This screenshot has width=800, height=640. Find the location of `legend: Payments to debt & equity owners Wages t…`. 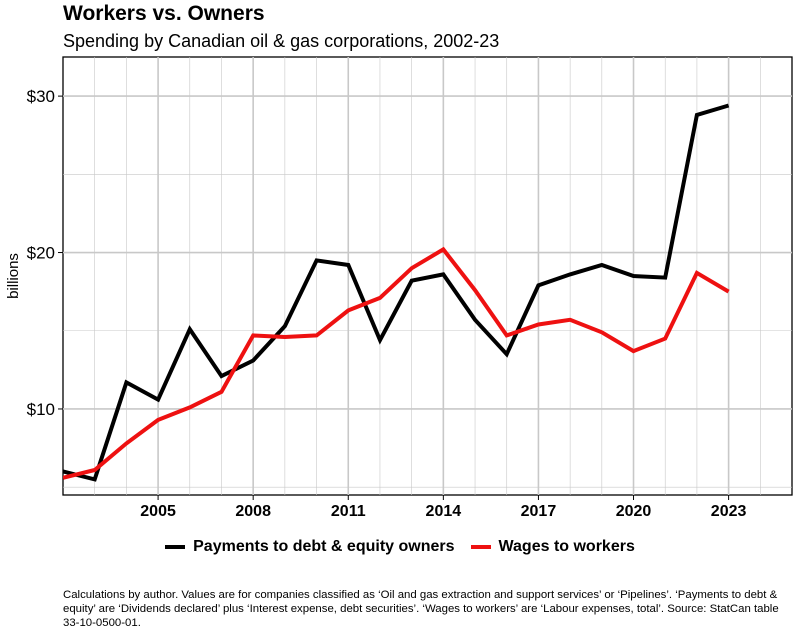

legend: Payments to debt & equity owners Wages t… is located at coordinates (400, 547).